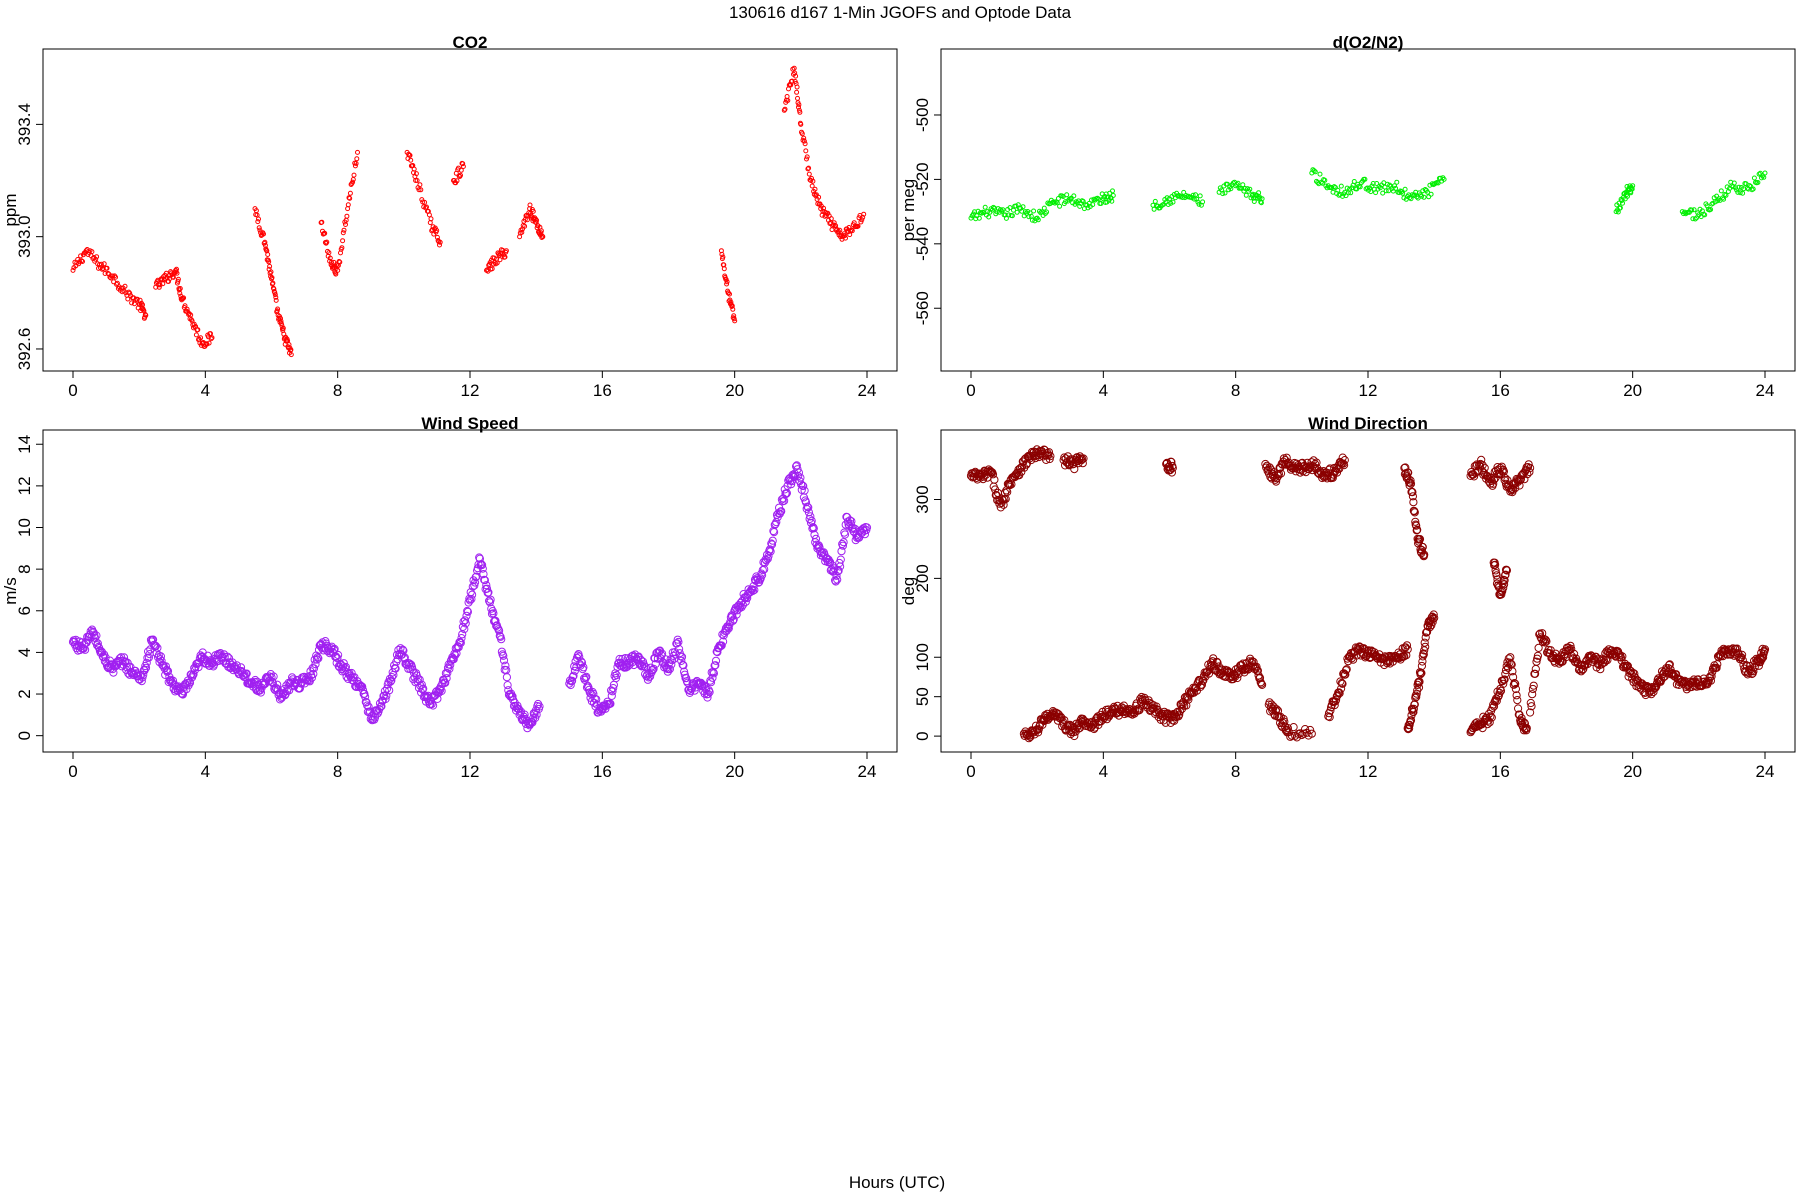  I want to click on wind-direction-plot-frame, so click(1368, 591).